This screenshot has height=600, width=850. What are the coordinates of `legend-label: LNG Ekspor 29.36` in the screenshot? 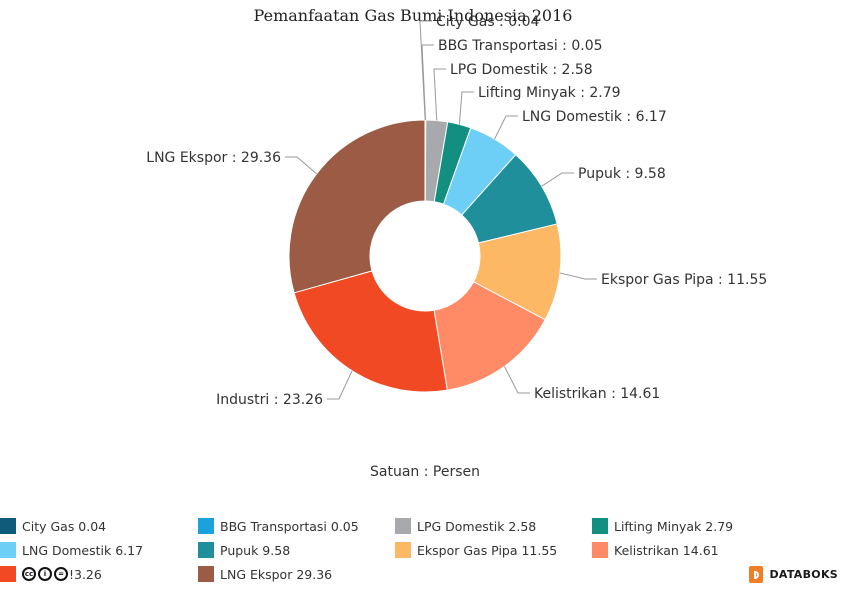 It's located at (276, 574).